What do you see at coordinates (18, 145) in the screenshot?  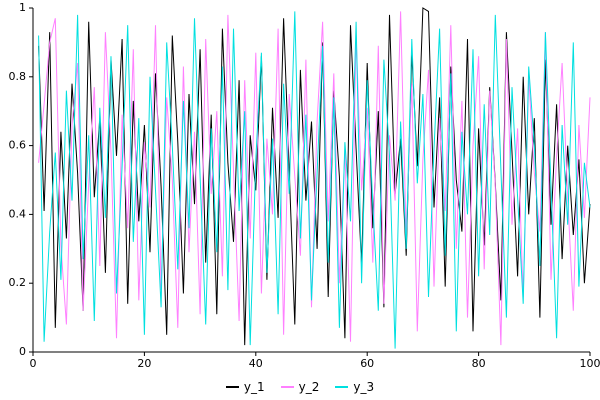 I see `y-tick-label: 0.6` at bounding box center [18, 145].